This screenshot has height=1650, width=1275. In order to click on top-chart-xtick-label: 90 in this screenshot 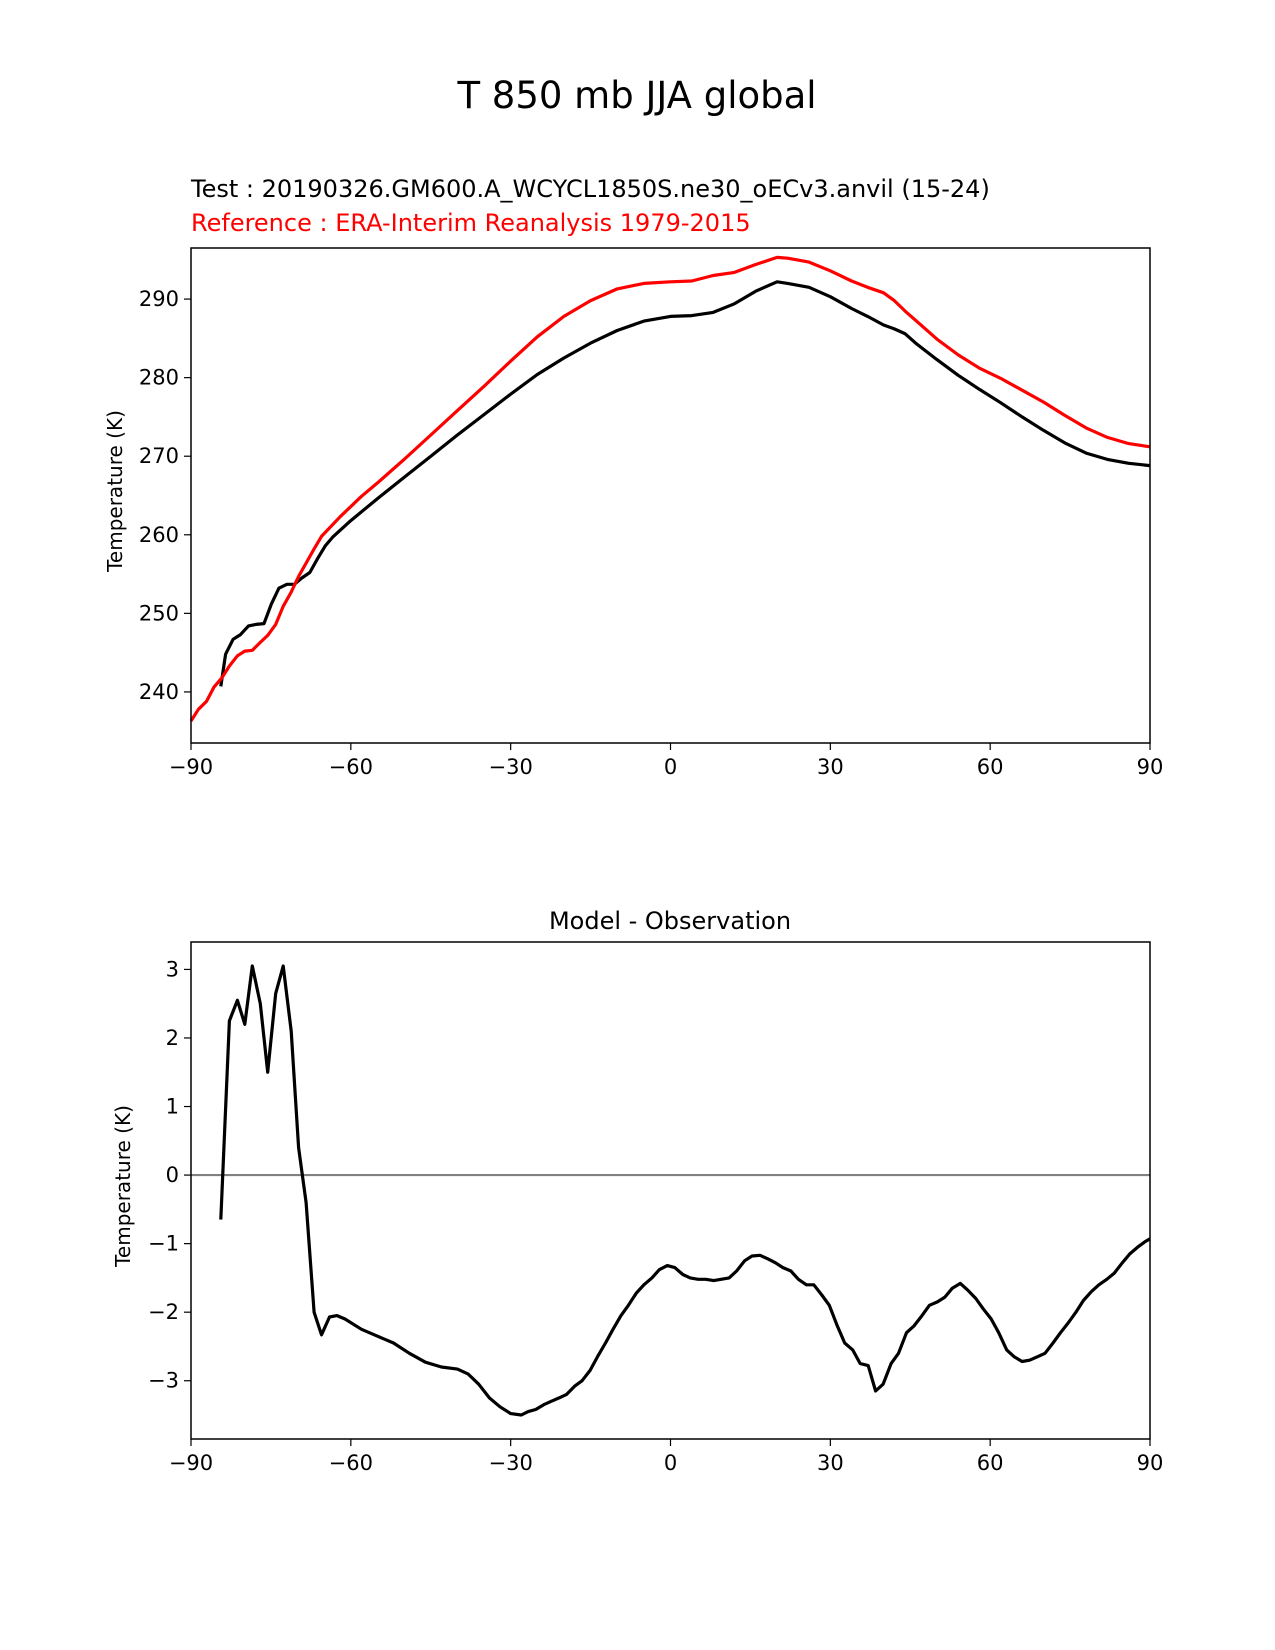, I will do `click(1150, 767)`.